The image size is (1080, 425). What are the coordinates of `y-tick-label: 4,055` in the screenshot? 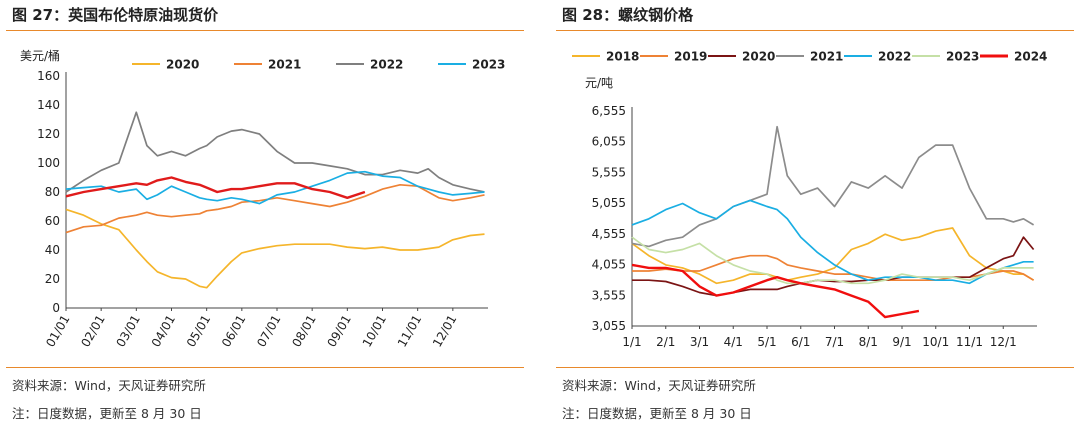 It's located at (609, 265).